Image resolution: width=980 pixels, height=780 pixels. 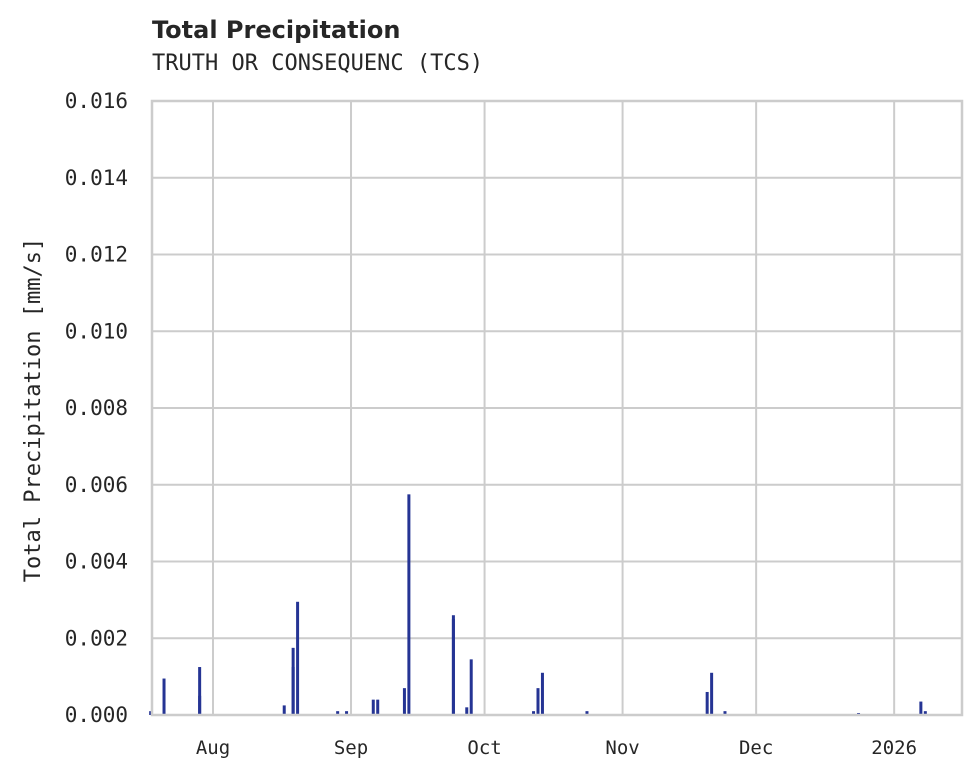 I want to click on x-tick-label: Sep, so click(x=351, y=748).